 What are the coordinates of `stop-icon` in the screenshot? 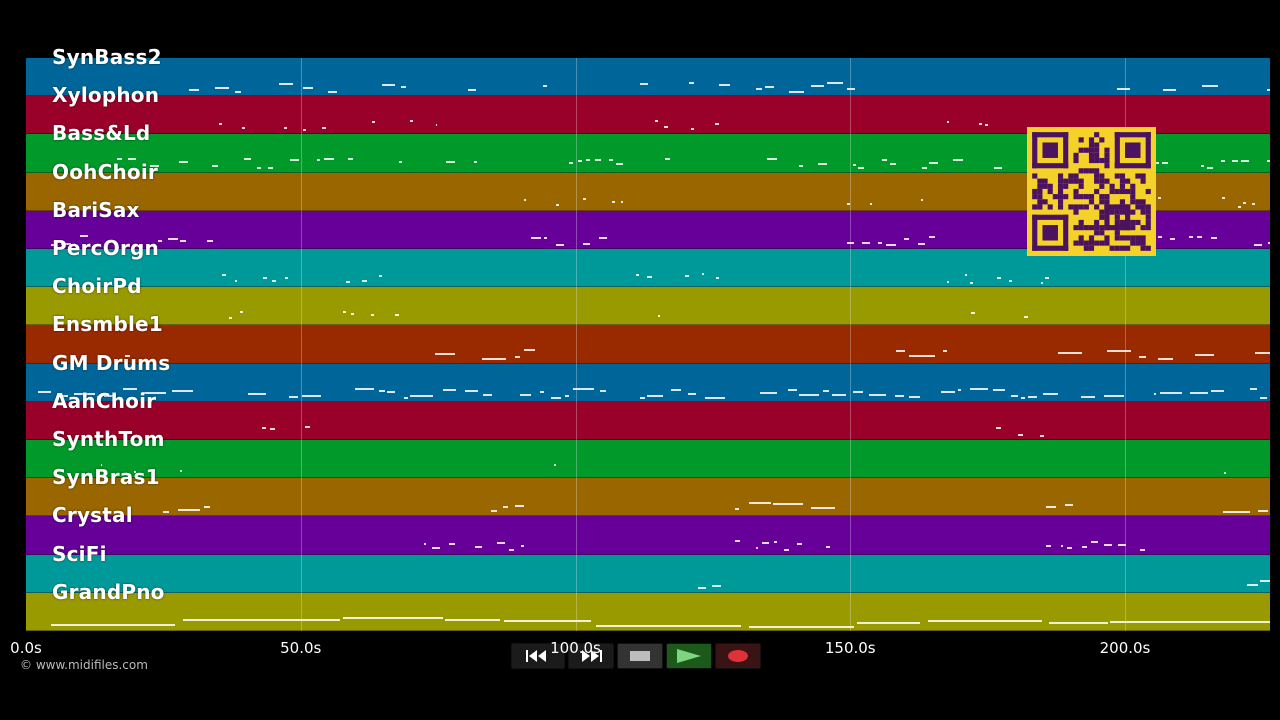 It's located at (640, 656).